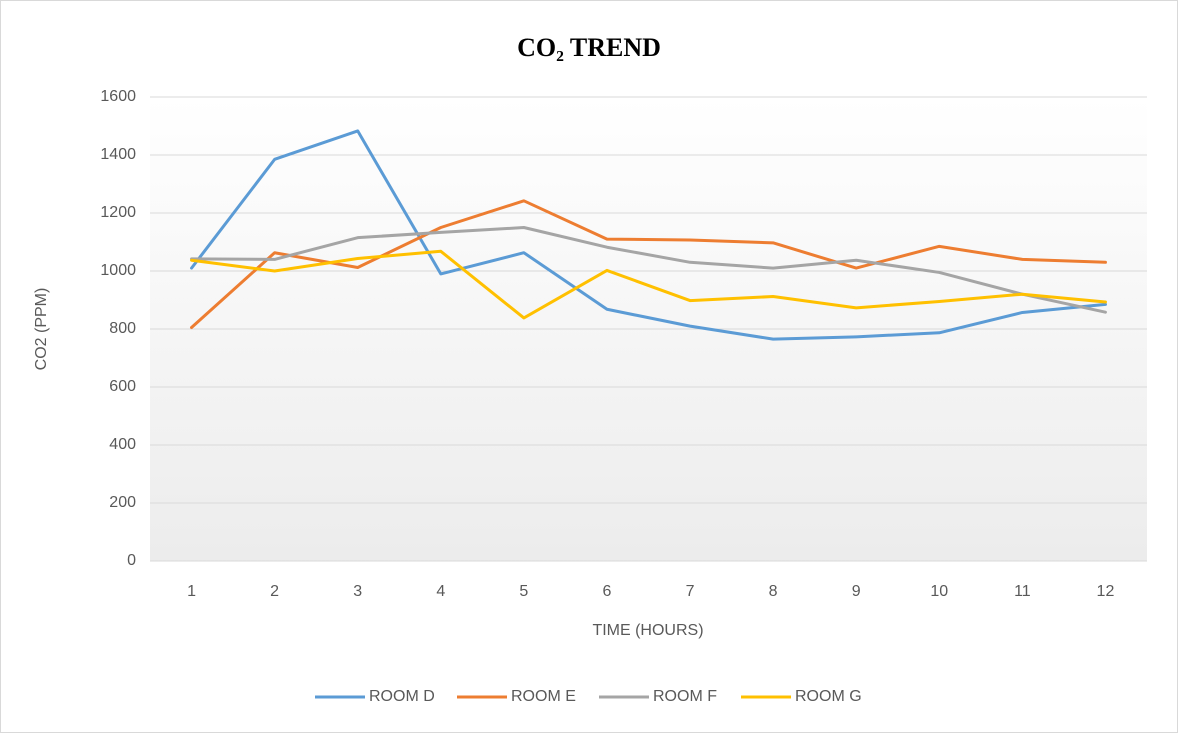 The width and height of the screenshot is (1178, 733). What do you see at coordinates (543, 696) in the screenshot?
I see `legend-label: ROOM E` at bounding box center [543, 696].